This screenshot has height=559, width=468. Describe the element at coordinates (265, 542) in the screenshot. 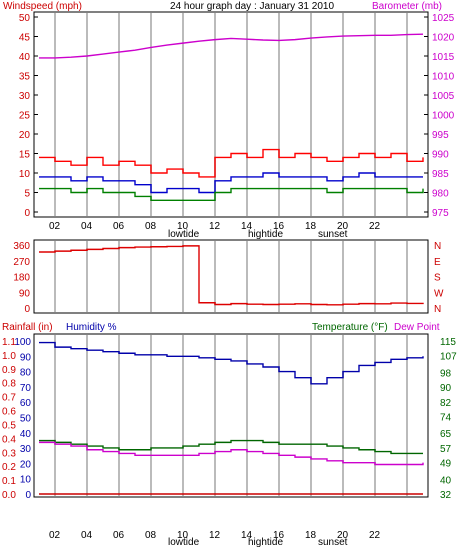

I see `annotation-hightide-bottom: hightide` at that location.